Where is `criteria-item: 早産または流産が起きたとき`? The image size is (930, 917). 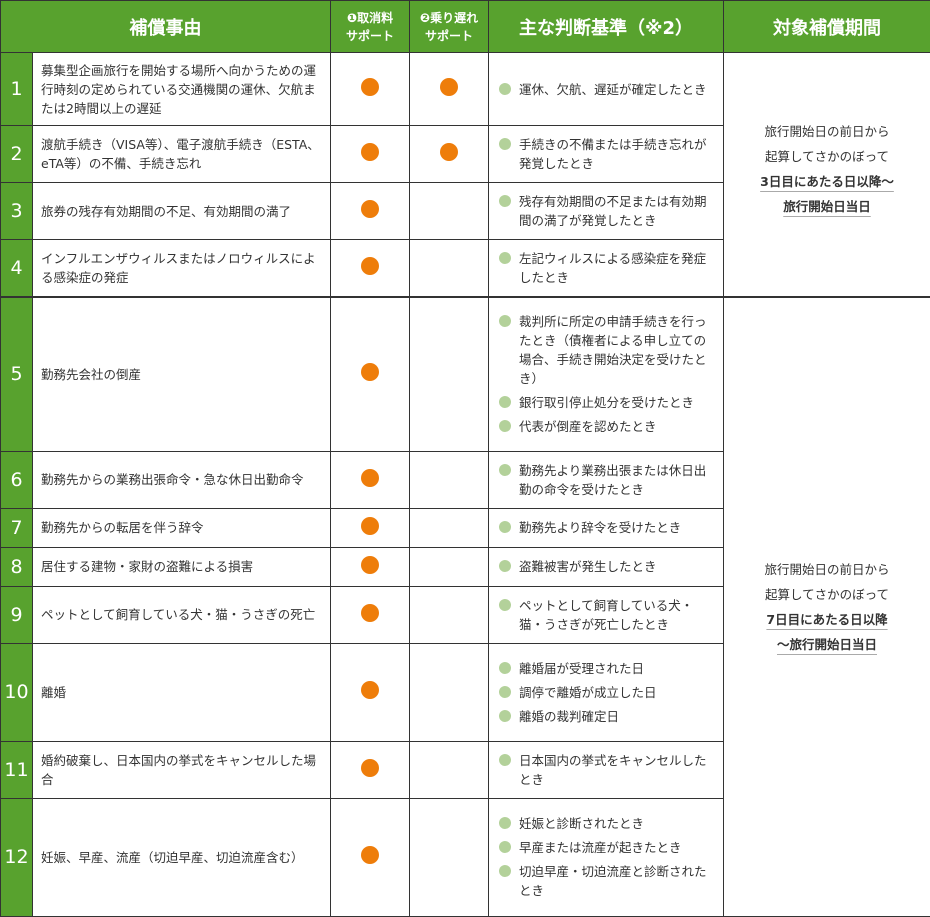 criteria-item: 早産または流産が起きたとき is located at coordinates (608, 847).